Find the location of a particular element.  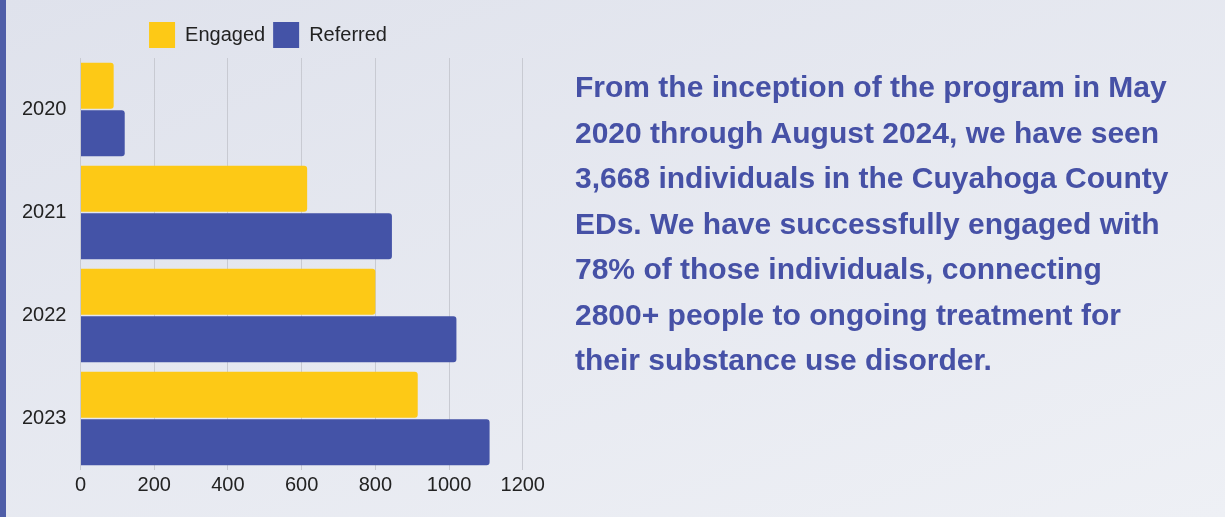

x-tick-label: 200 is located at coordinates (154, 483).